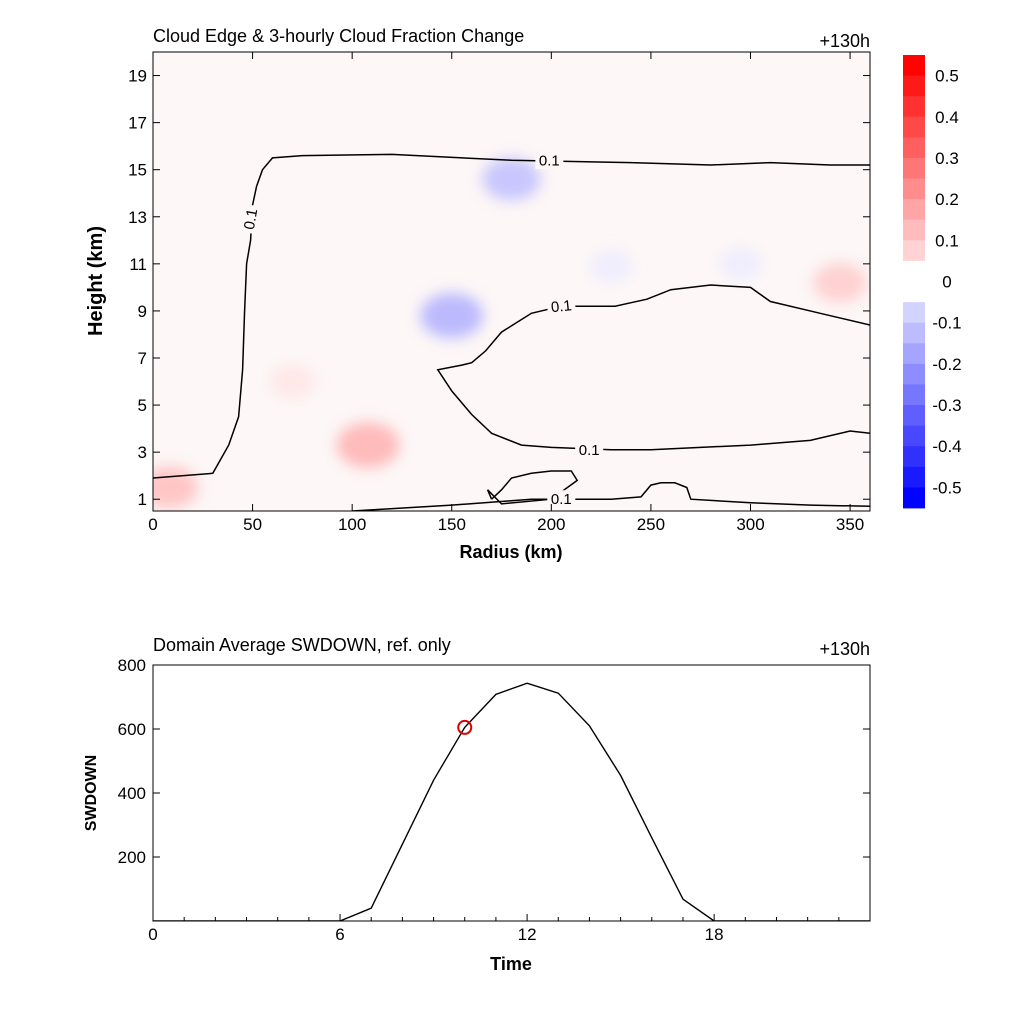  What do you see at coordinates (549, 160) in the screenshot?
I see `contour-label-0: 0.1` at bounding box center [549, 160].